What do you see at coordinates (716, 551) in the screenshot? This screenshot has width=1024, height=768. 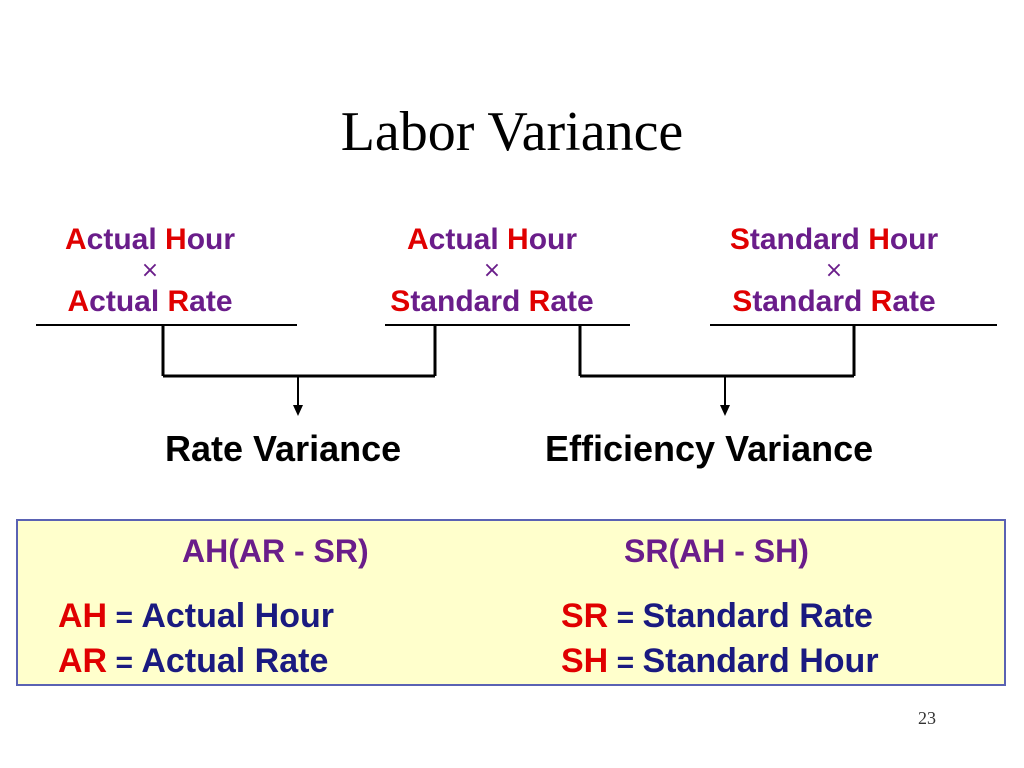 I see `efficiency-variance-formula: SR(AH - SH)` at bounding box center [716, 551].